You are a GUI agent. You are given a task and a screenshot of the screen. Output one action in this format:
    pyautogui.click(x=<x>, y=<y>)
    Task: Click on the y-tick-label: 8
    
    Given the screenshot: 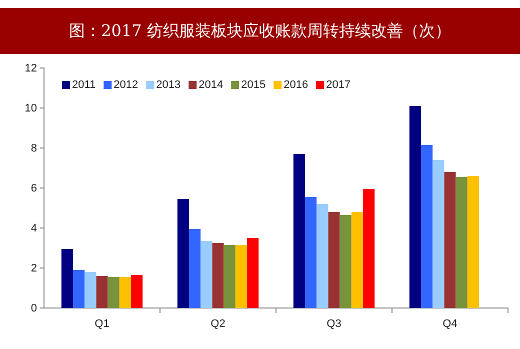 What is the action you would take?
    pyautogui.click(x=33, y=148)
    